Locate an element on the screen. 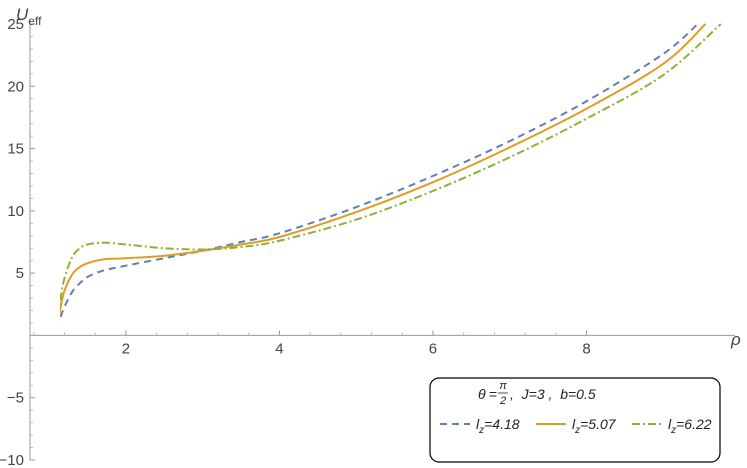 This screenshot has width=747, height=468. y-axis-label: Ueff is located at coordinates (29, 16).